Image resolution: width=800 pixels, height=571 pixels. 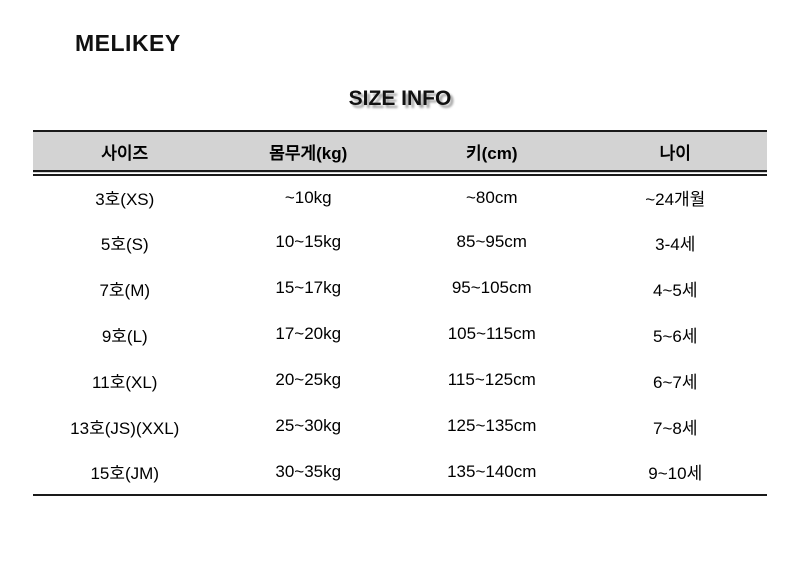 What do you see at coordinates (308, 197) in the screenshot?
I see `table-cell-weight: ~10kg` at bounding box center [308, 197].